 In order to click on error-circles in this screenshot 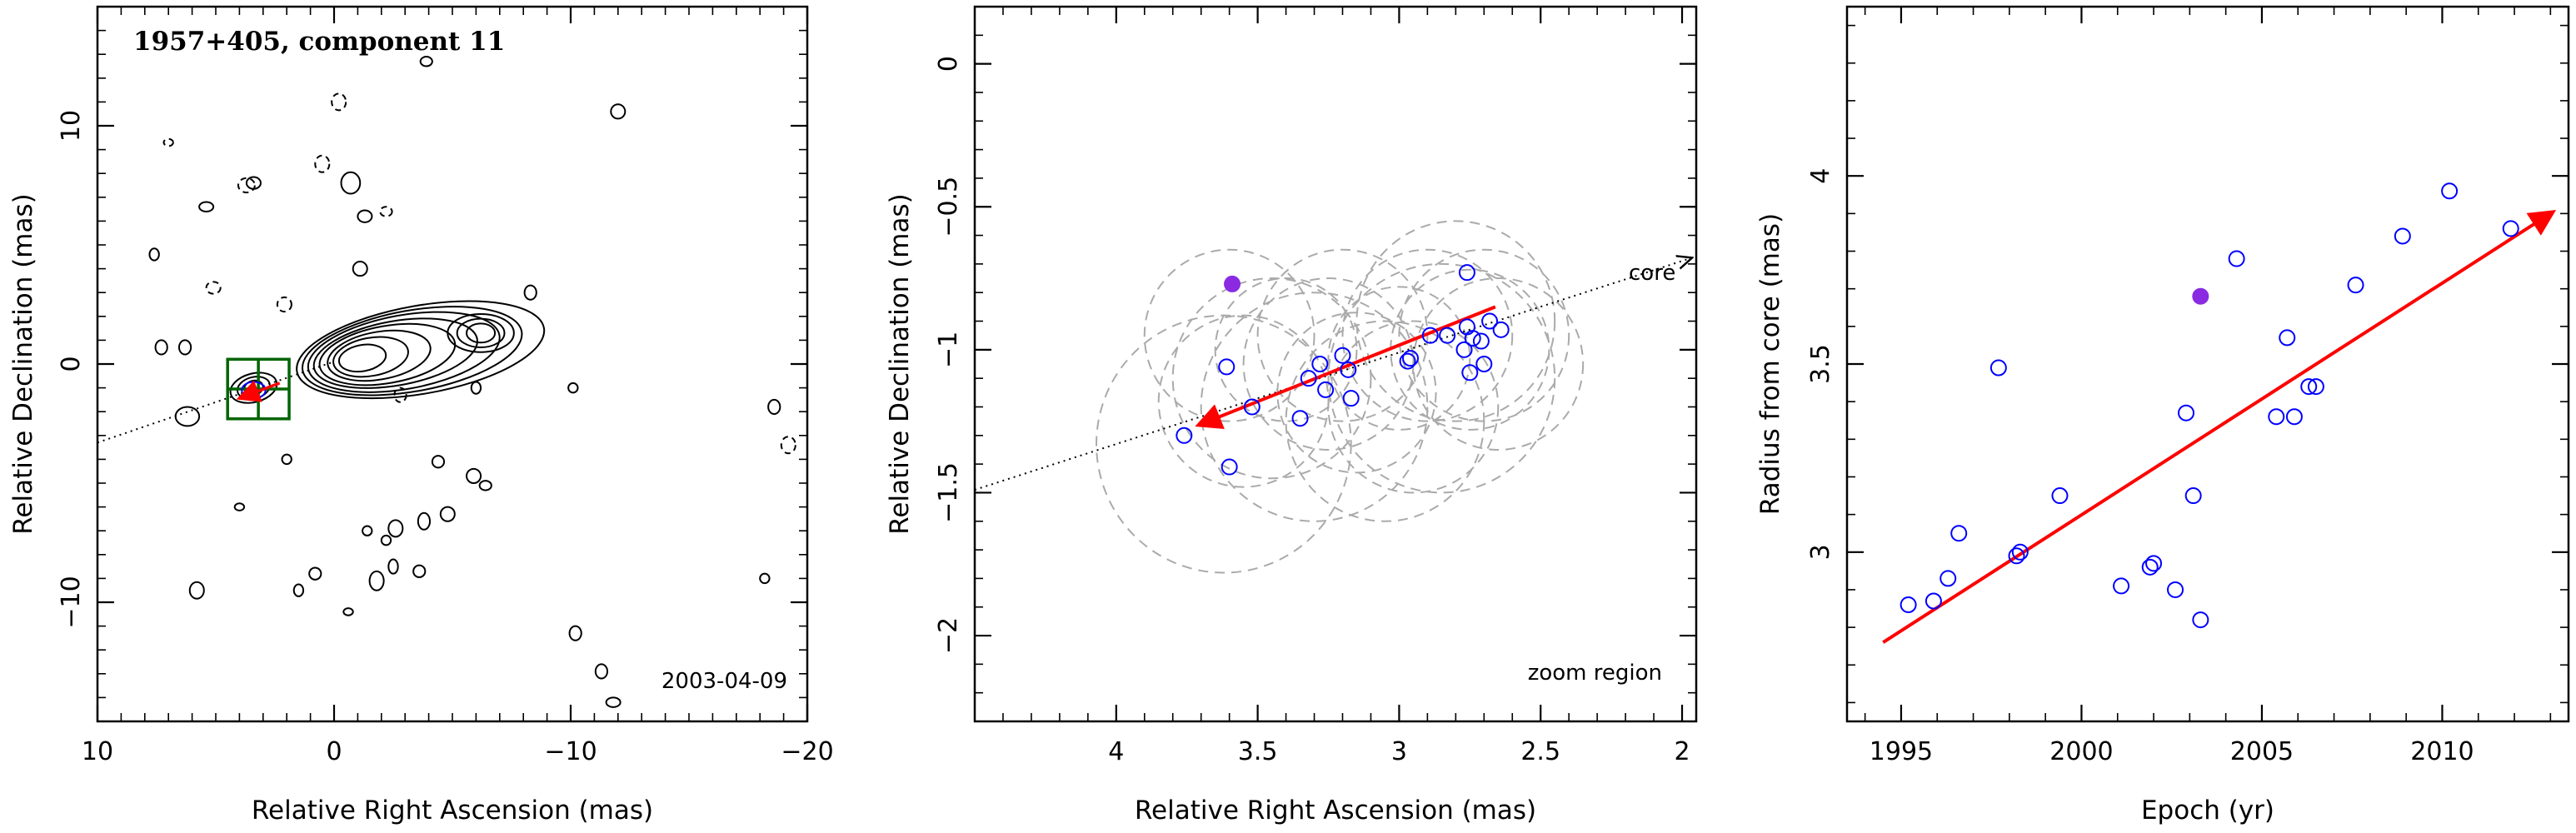, I will do `click(1340, 397)`.